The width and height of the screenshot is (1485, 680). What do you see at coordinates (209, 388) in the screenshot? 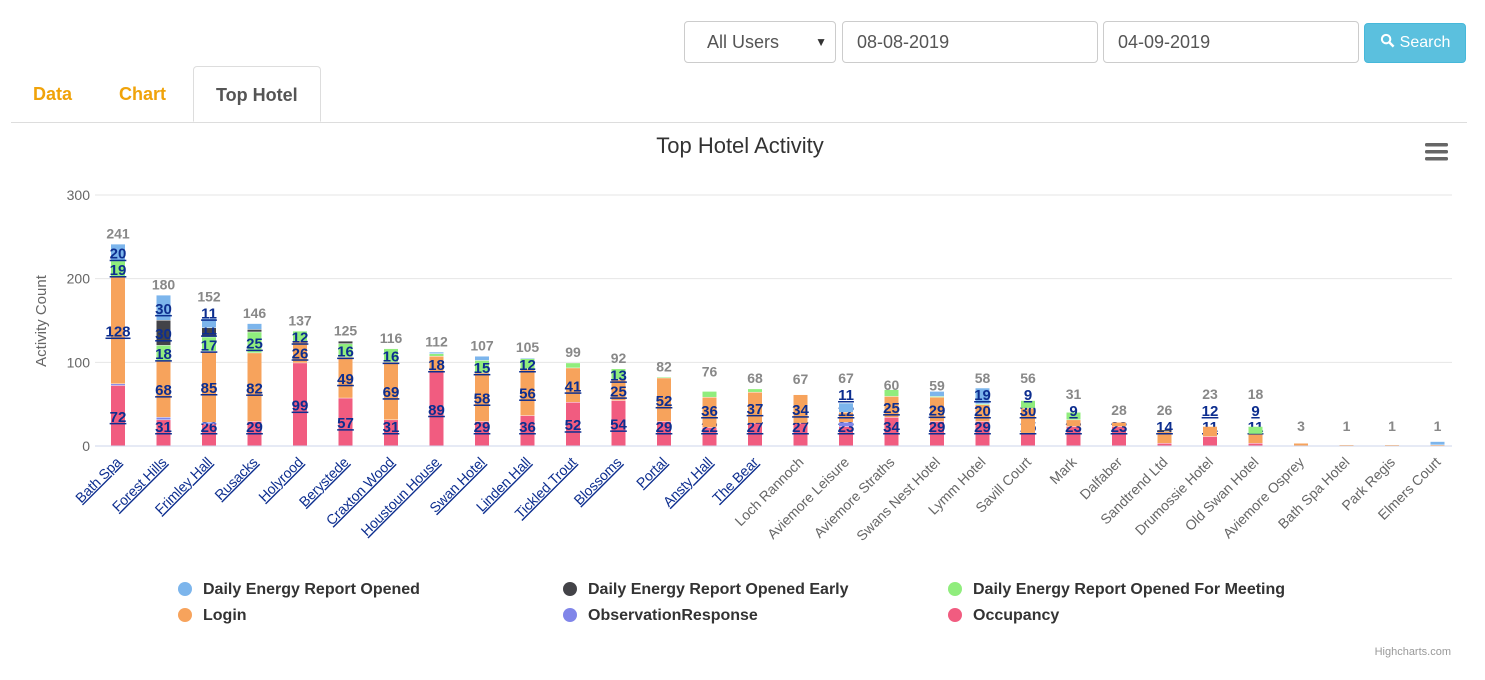
I see `segment-label: 85` at bounding box center [209, 388].